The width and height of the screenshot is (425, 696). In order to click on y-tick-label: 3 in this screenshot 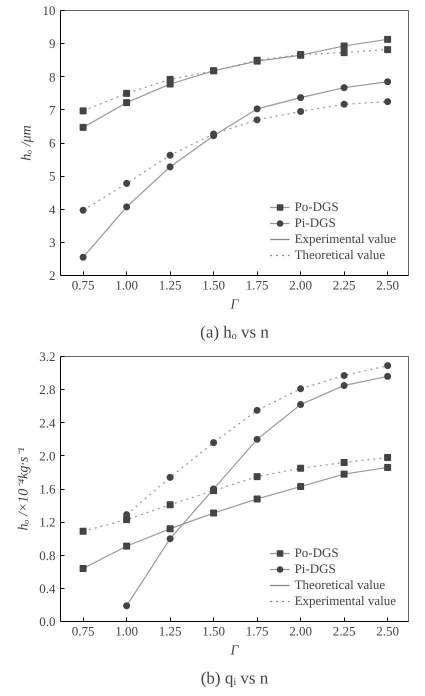, I will do `click(52, 242)`.